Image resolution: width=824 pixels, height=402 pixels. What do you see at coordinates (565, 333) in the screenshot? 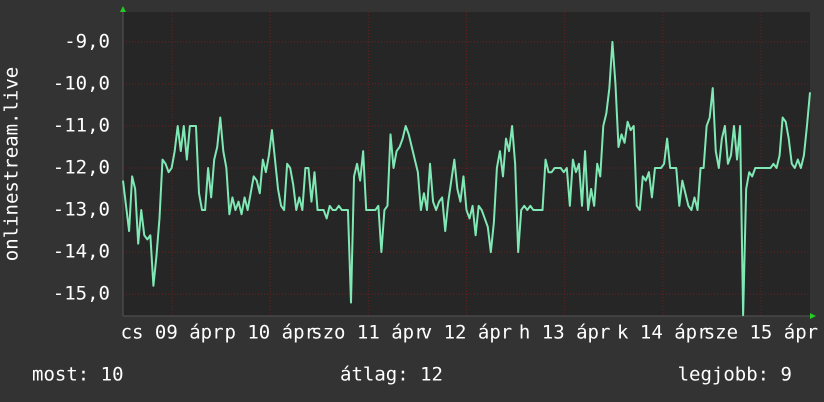
I see `x-tick-label: h 13 ápr` at bounding box center [565, 333].